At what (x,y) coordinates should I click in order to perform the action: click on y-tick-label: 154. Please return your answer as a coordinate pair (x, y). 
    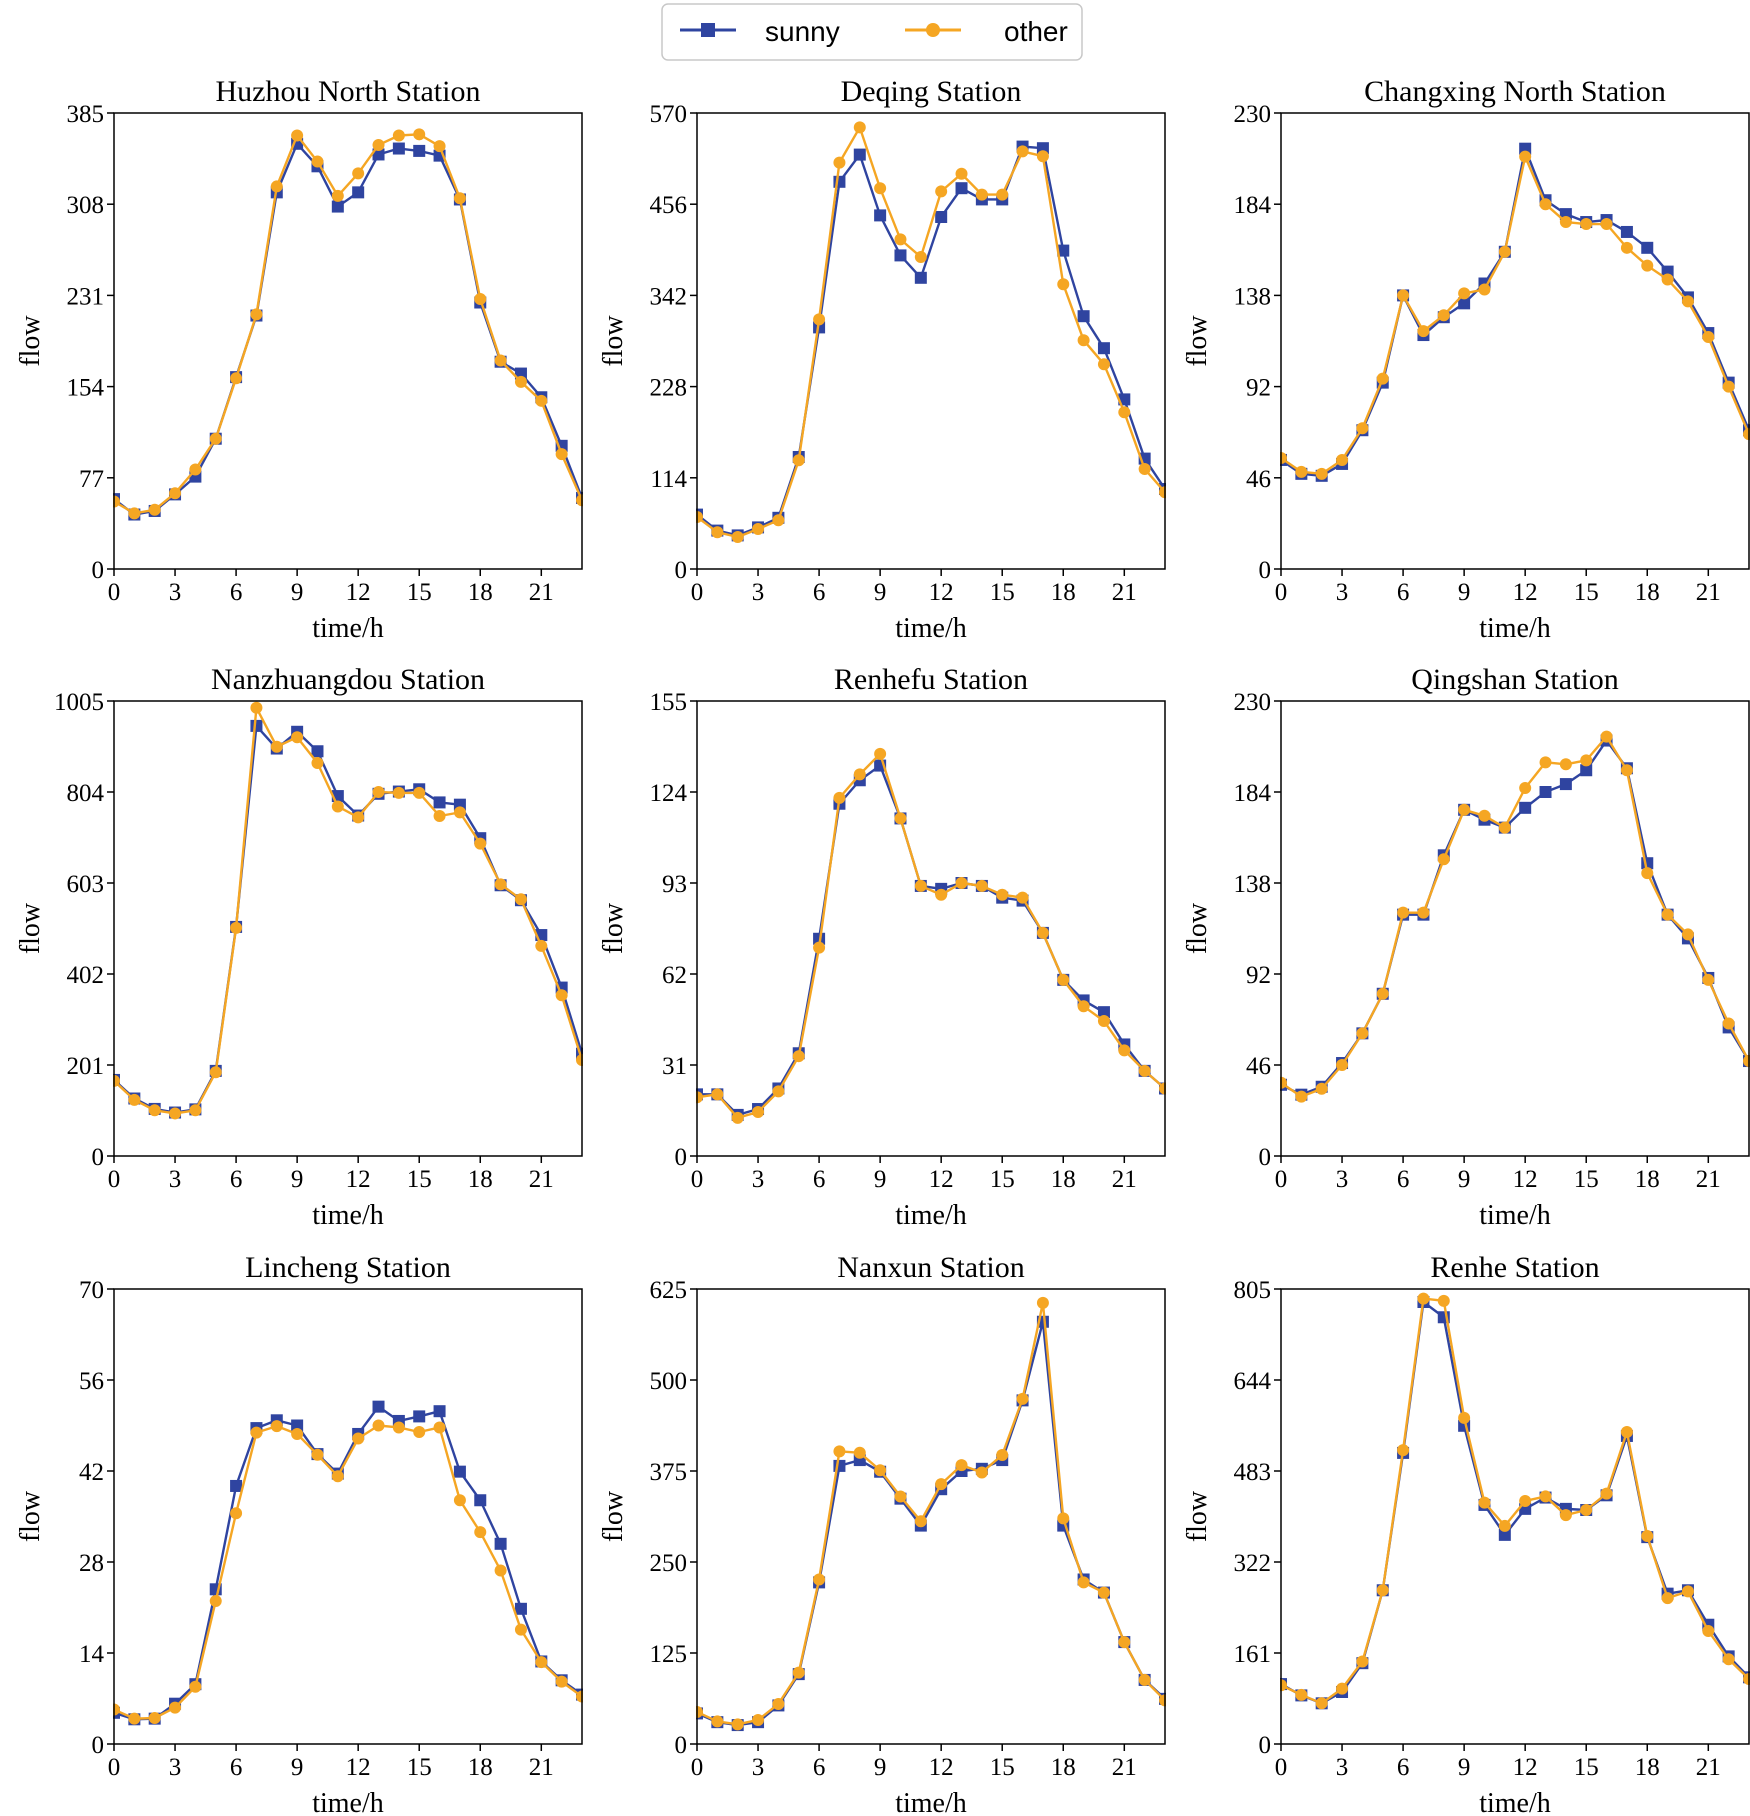
    Looking at the image, I should click on (86, 388).